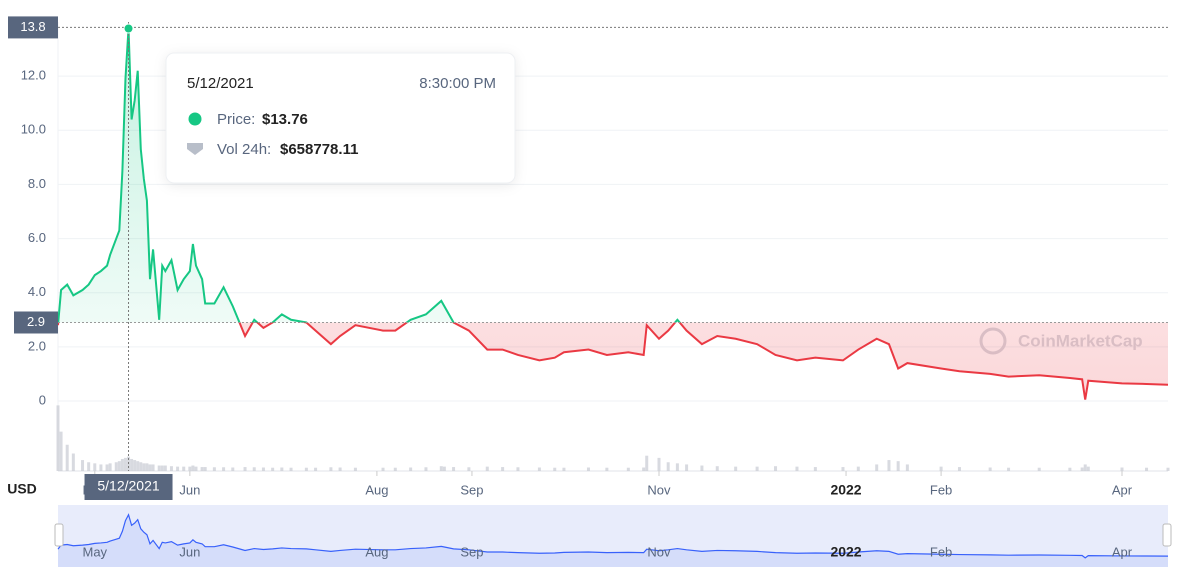  I want to click on navigator-tick-label: 2022, so click(845, 552).